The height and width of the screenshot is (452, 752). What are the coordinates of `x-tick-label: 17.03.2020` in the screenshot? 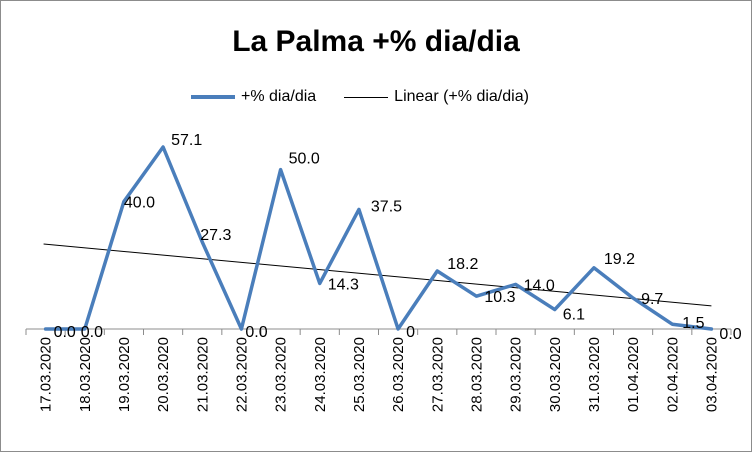 It's located at (46, 374).